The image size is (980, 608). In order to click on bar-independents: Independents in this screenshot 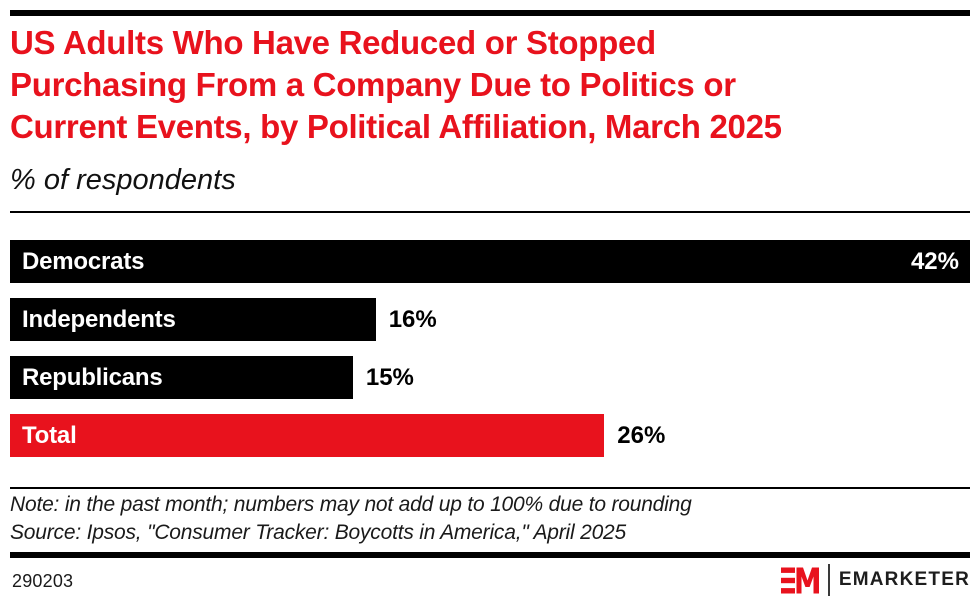, I will do `click(193, 319)`.